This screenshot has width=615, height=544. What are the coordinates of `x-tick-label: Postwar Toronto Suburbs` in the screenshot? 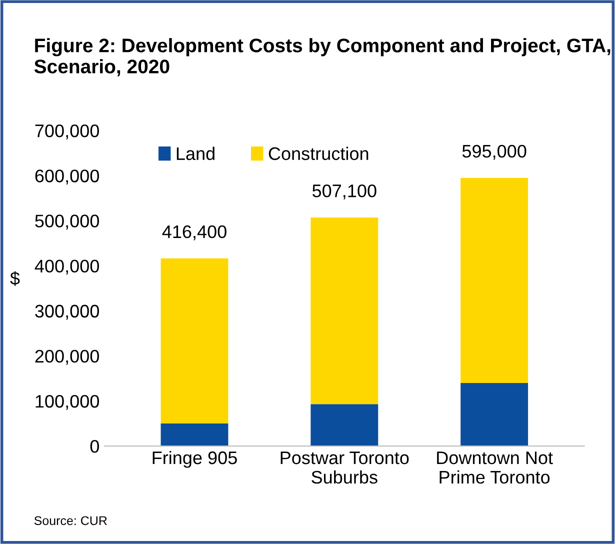 It's located at (344, 468).